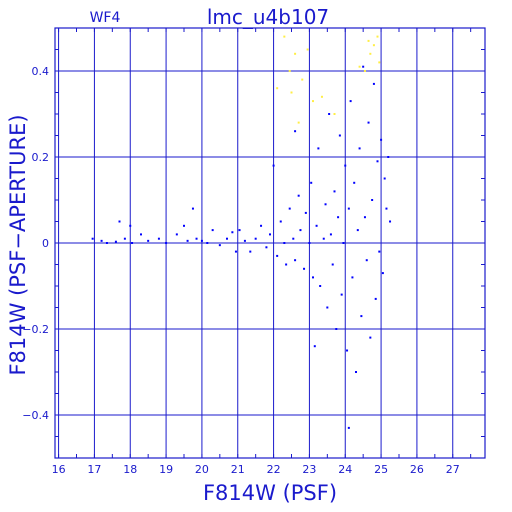 This screenshot has height=512, width=512. What do you see at coordinates (417, 469) in the screenshot?
I see `x-tick-label: 26` at bounding box center [417, 469].